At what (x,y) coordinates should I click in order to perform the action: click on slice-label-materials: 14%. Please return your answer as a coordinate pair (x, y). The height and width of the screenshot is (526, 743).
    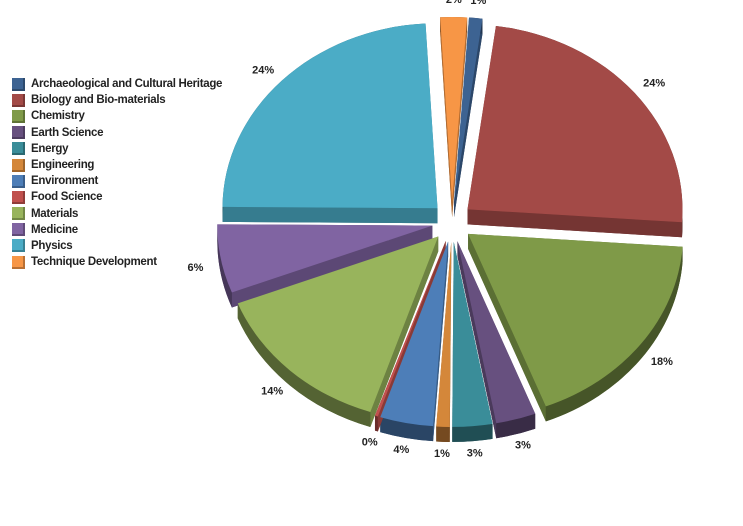
    Looking at the image, I should click on (272, 392).